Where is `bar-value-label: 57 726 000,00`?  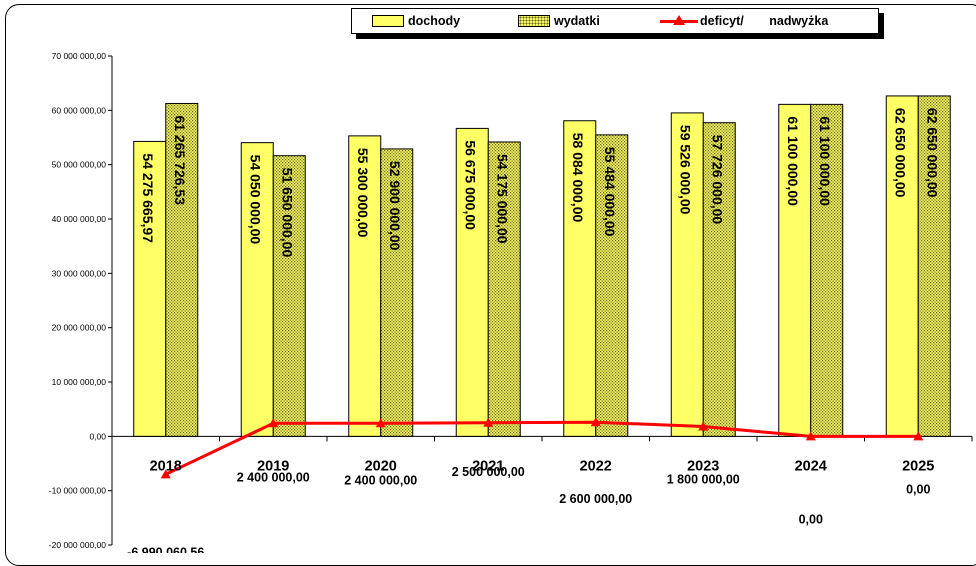 bar-value-label: 57 726 000,00 is located at coordinates (717, 180).